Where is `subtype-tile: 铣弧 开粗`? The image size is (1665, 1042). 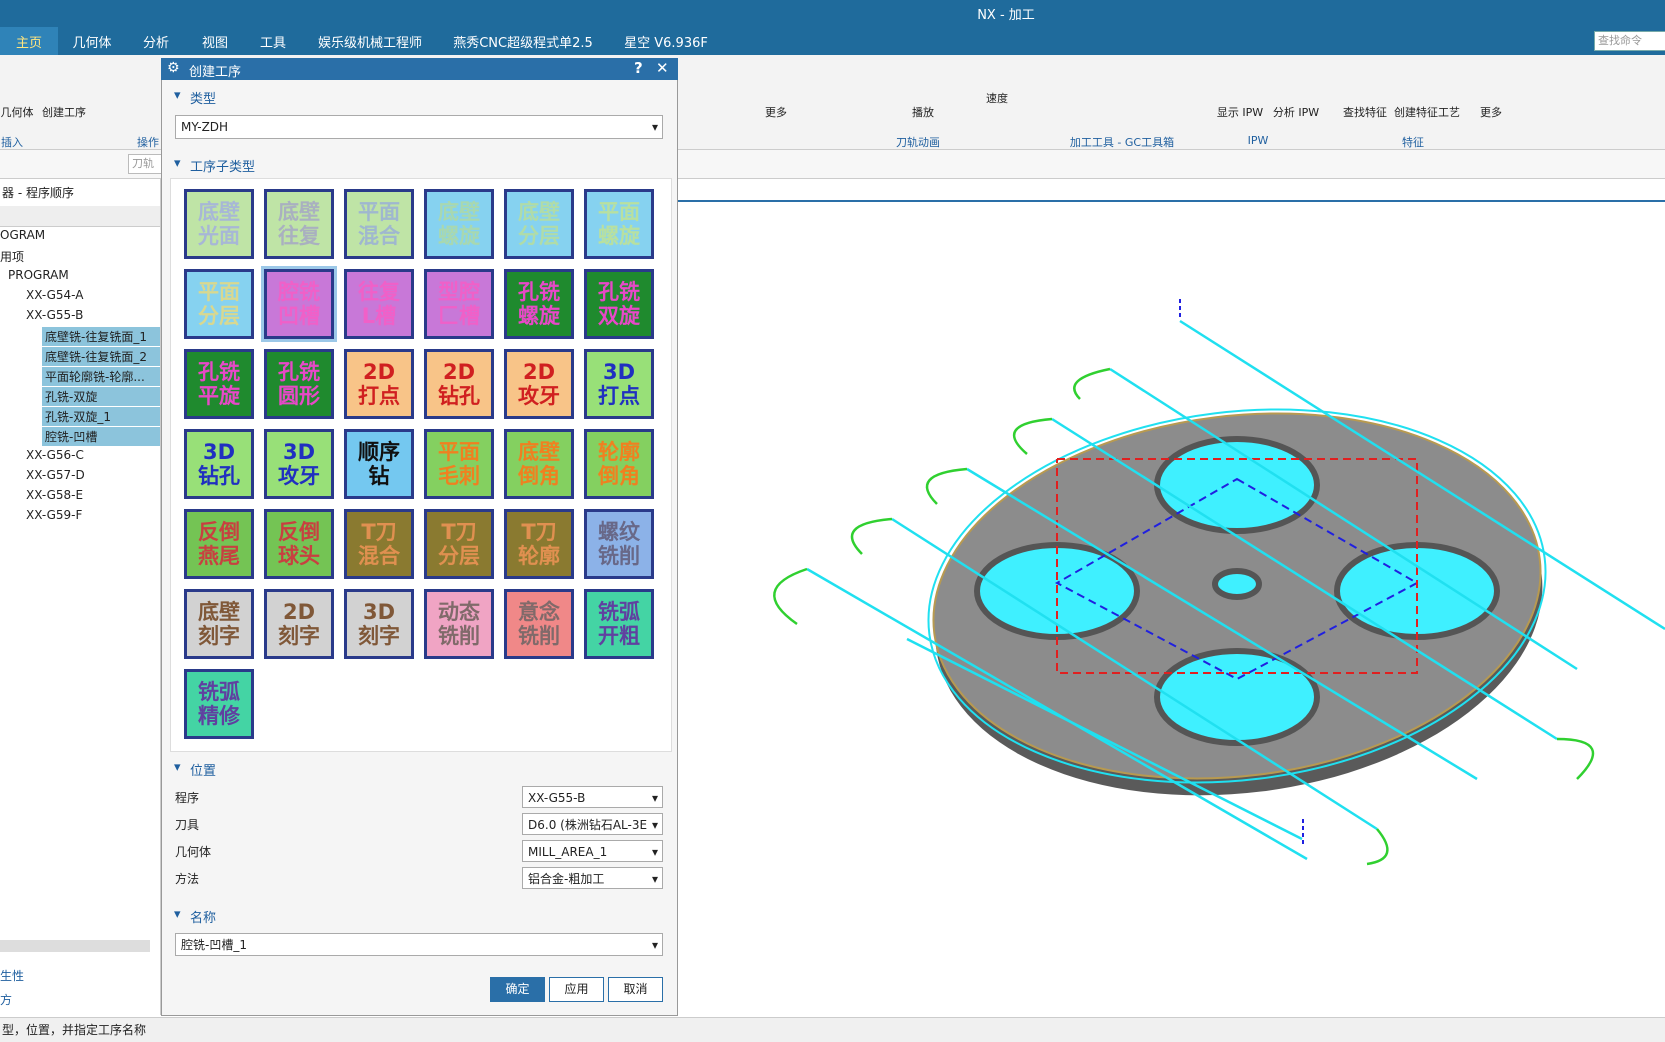 subtype-tile: 铣弧 开粗 is located at coordinates (619, 624).